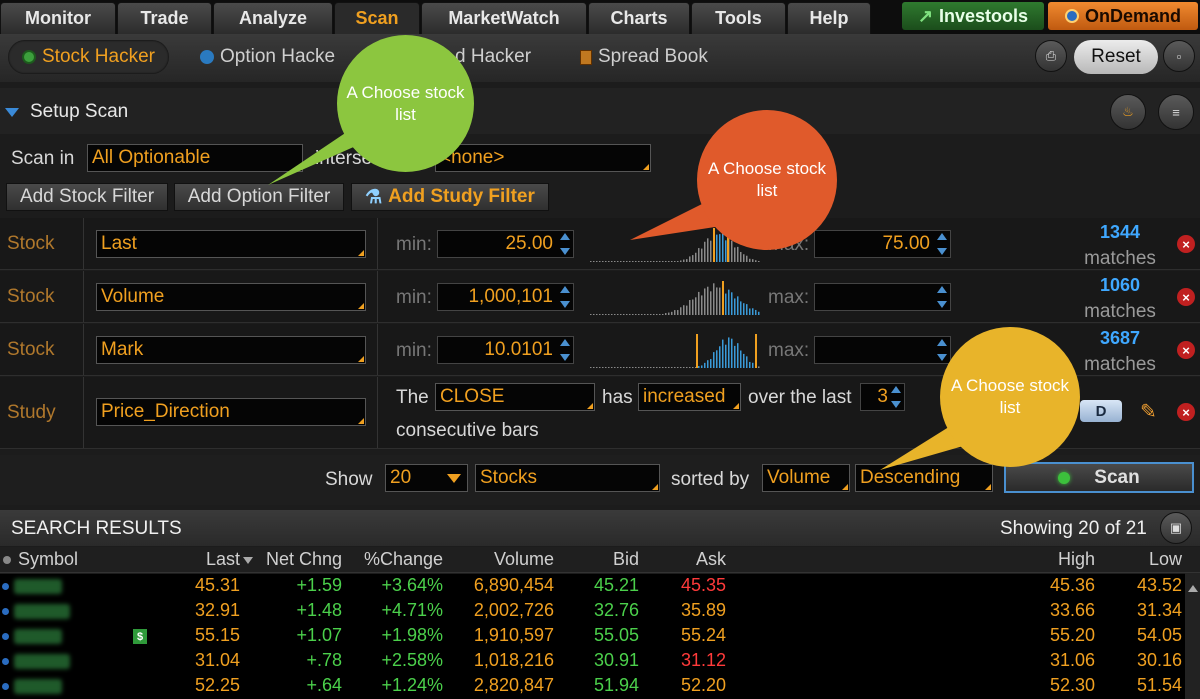 This screenshot has width=1200, height=699. Describe the element at coordinates (675, 352) in the screenshot. I see `histogram-mark` at that location.